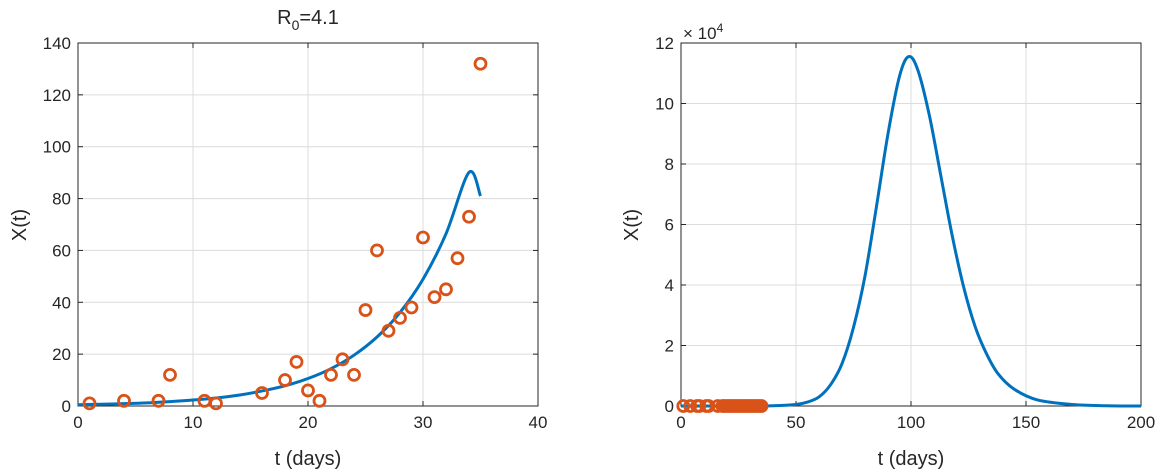  What do you see at coordinates (308, 422) in the screenshot?
I see `left-x-tick-label: 20` at bounding box center [308, 422].